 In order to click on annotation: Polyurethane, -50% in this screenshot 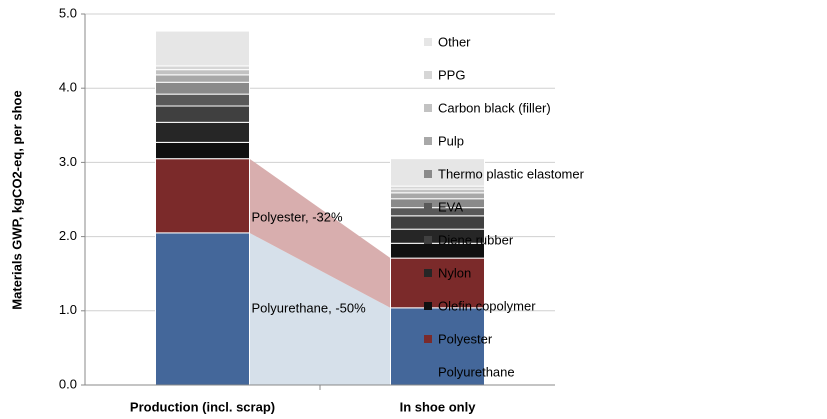, I will do `click(309, 307)`.